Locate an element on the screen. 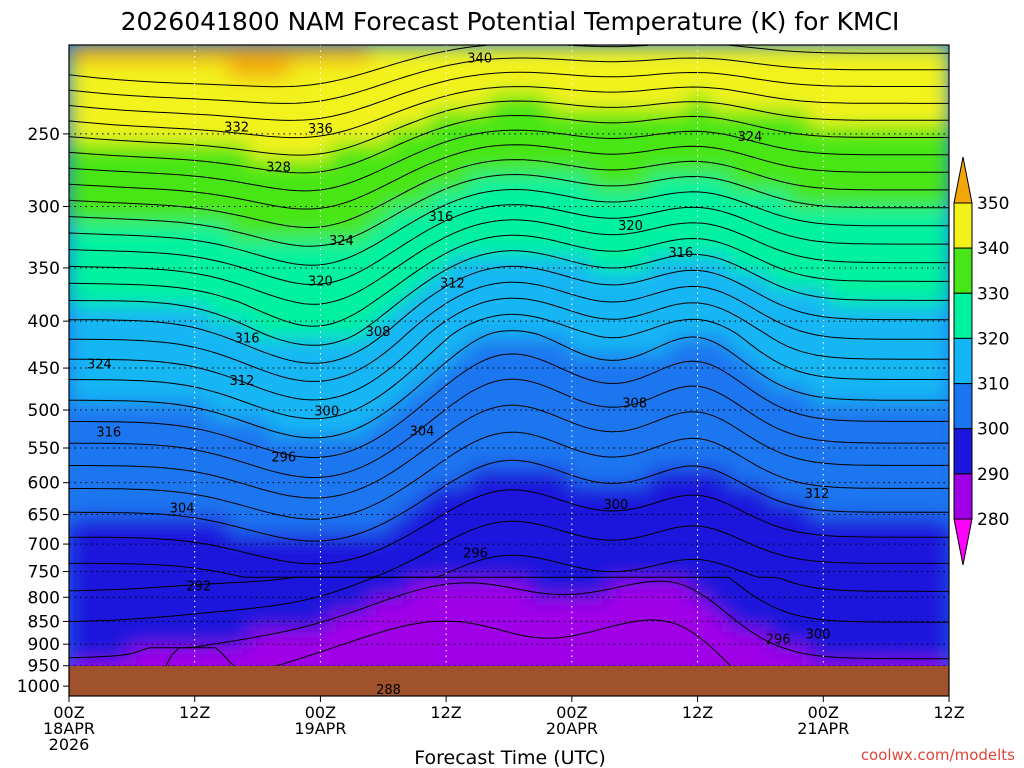 The image size is (1024, 768). contour-label: 308 is located at coordinates (634, 404).